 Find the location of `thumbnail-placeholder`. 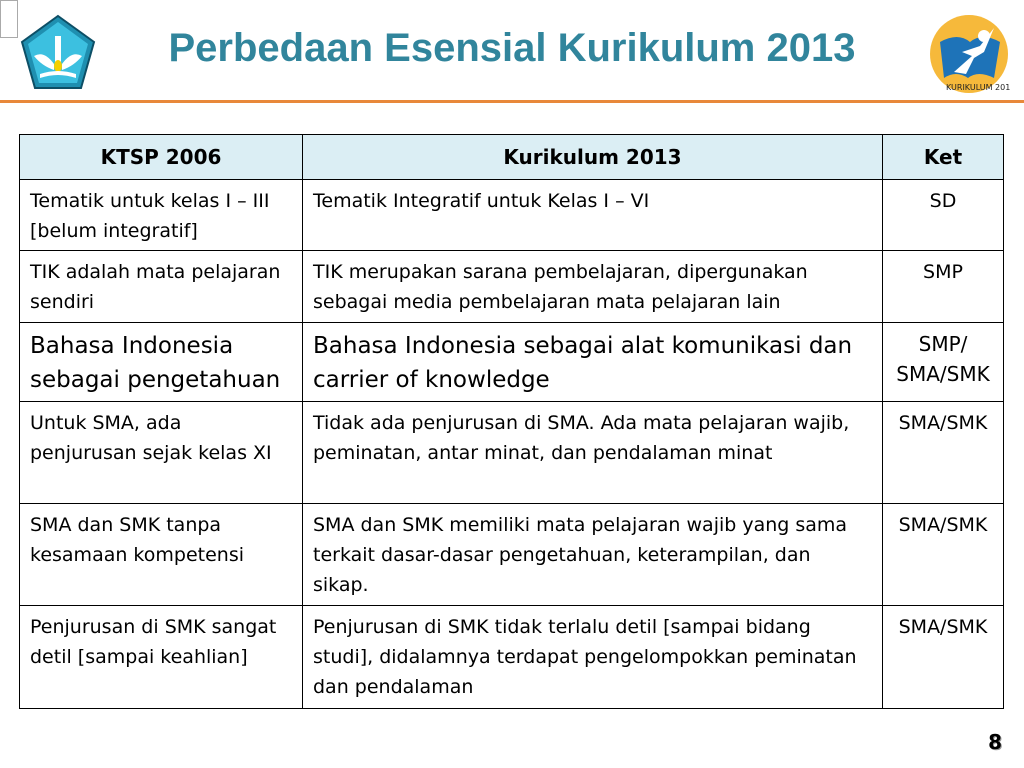

thumbnail-placeholder is located at coordinates (9, 19).